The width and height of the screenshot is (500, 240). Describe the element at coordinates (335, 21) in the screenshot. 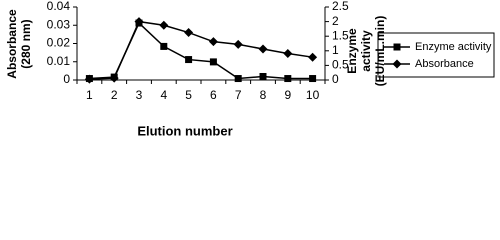

I see `y2-tick-label: 2` at that location.